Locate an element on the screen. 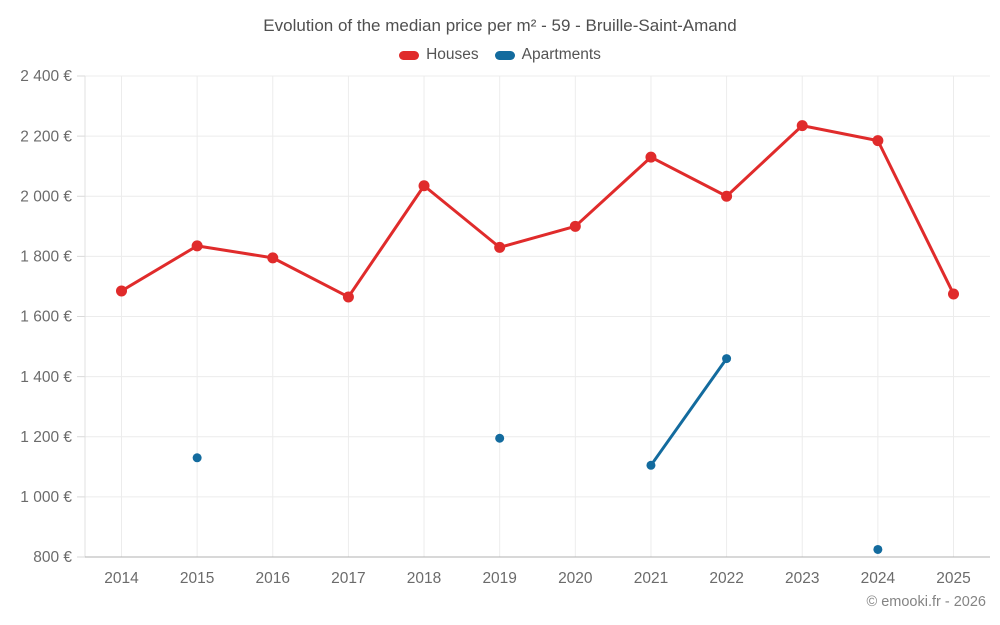 This screenshot has width=1000, height=625. y-tick-label: 1 600 € is located at coordinates (46, 317).